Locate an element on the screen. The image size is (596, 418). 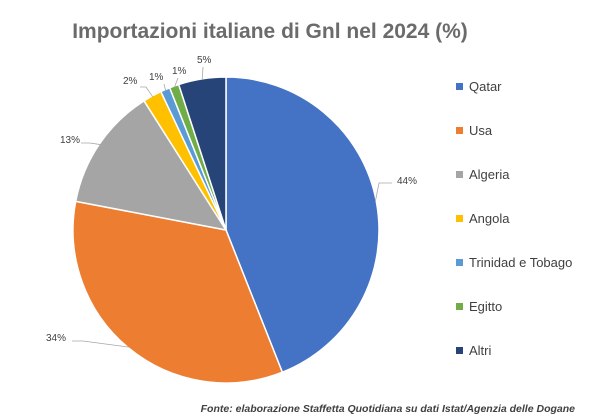
legend-swatch-egitto is located at coordinates (459, 306).